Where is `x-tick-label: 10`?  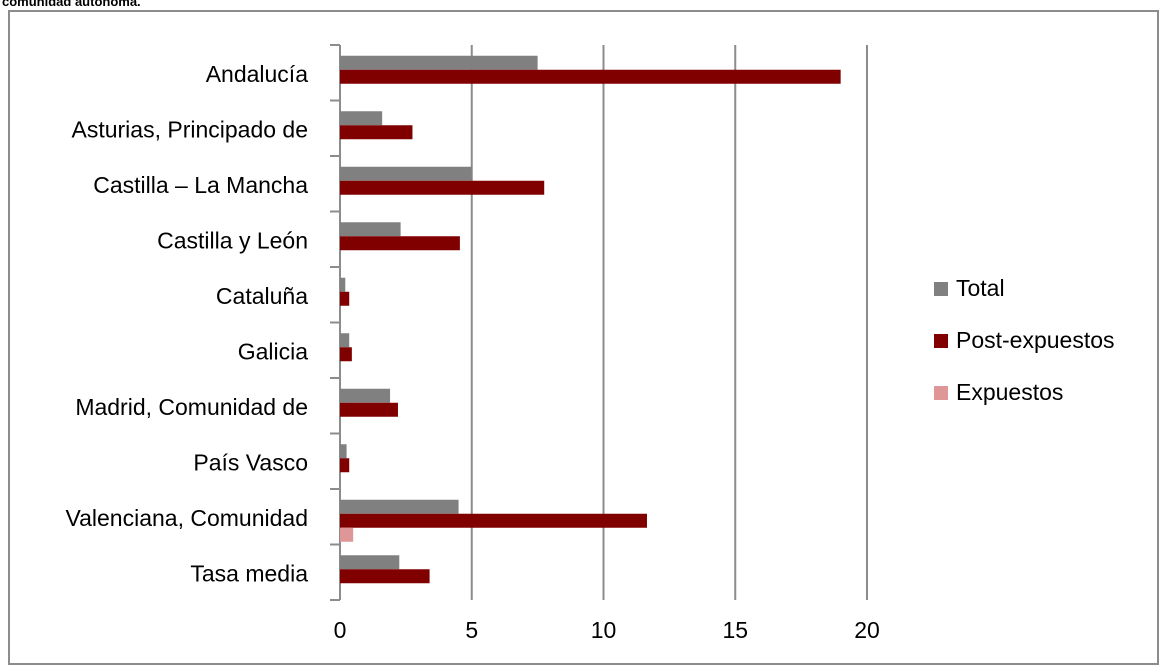 x-tick-label: 10 is located at coordinates (604, 630).